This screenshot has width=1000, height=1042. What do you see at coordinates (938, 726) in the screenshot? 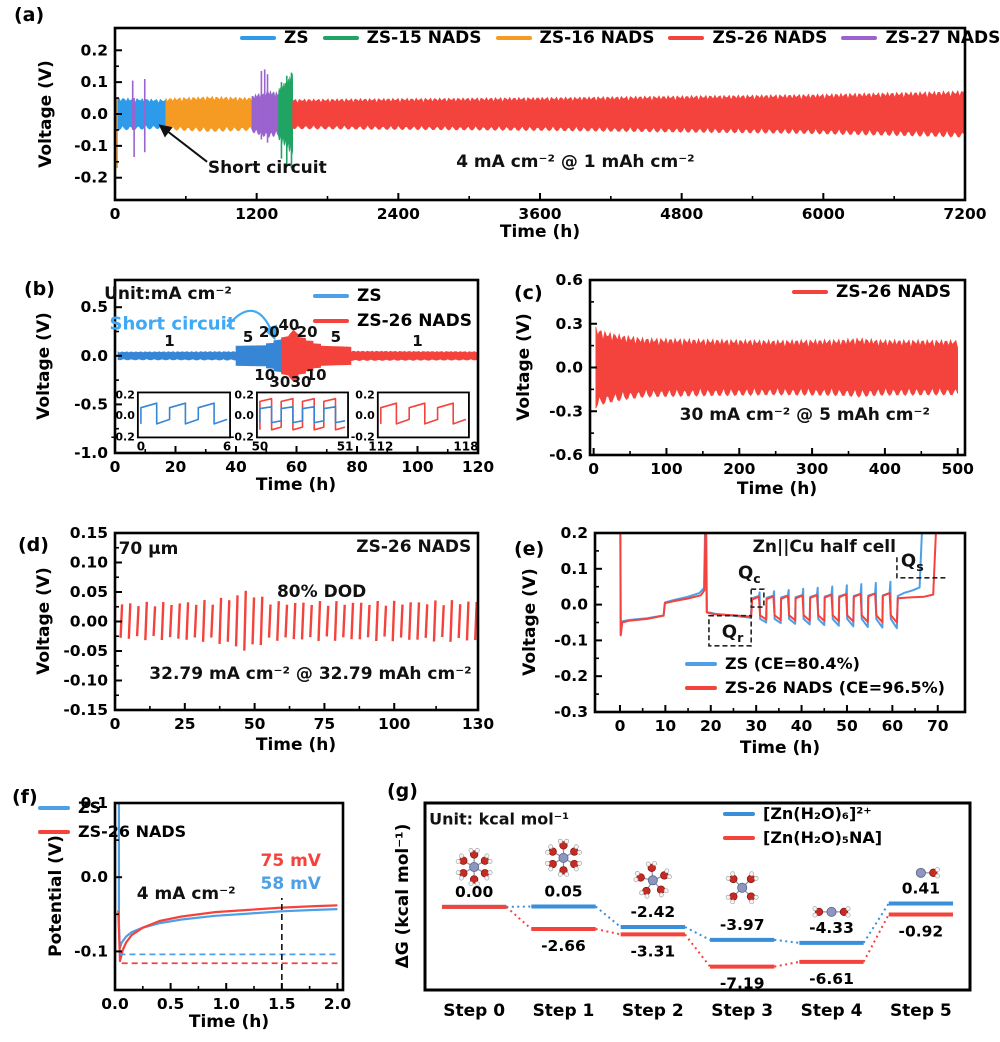
I see `svg-text: 70` at bounding box center [938, 726].